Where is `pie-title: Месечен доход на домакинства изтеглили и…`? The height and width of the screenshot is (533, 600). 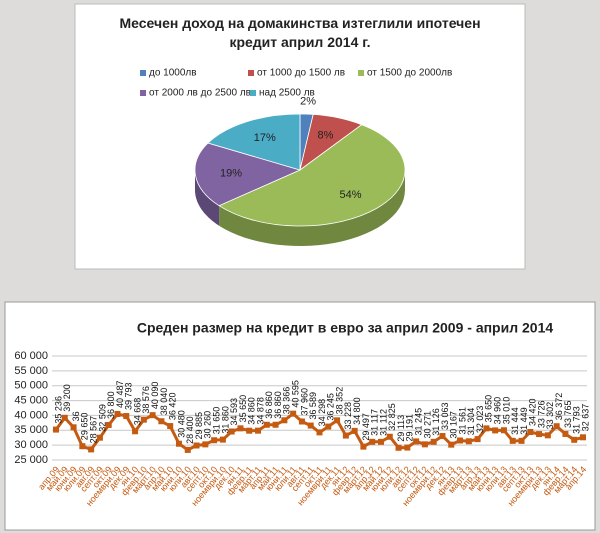
pie-title: Месечен доход на домакинства изтеглили и… is located at coordinates (300, 32).